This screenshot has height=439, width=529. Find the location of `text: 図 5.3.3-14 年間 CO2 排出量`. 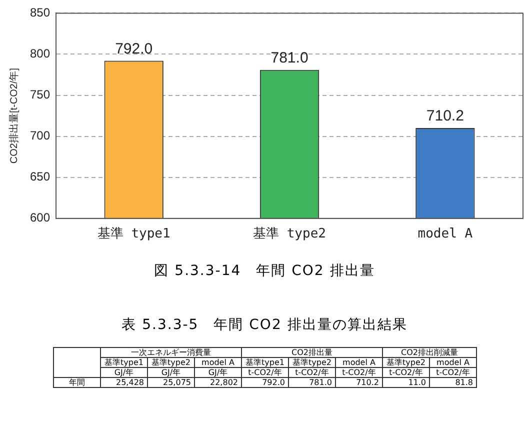

text: 図 5.3.3-14 年間 CO2 排出量 is located at coordinates (264, 271).